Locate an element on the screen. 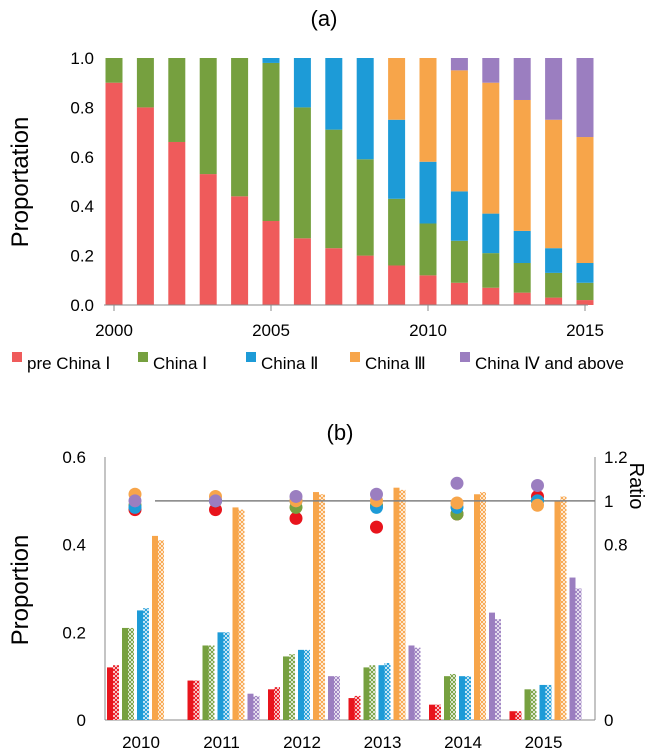 This screenshot has height=756, width=649. panel-b-y2-tick-label: 0 is located at coordinates (608, 720).